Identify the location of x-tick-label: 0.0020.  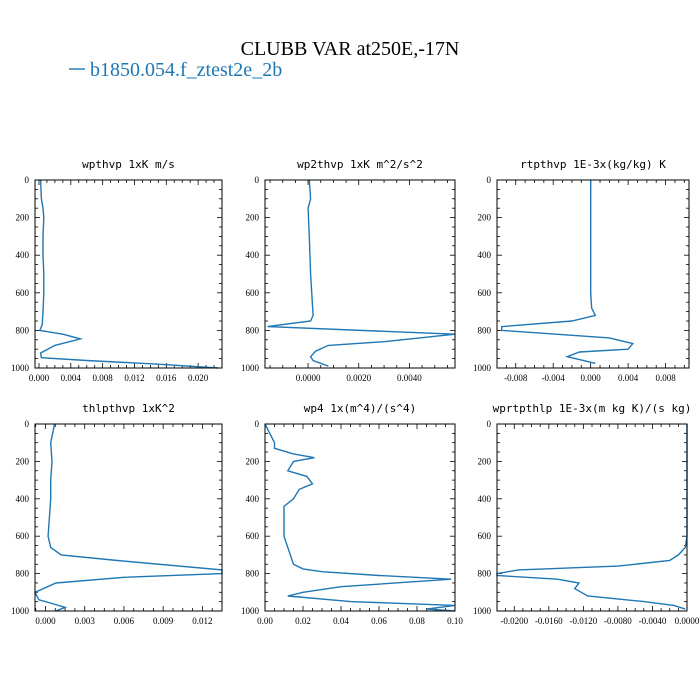
(358, 378).